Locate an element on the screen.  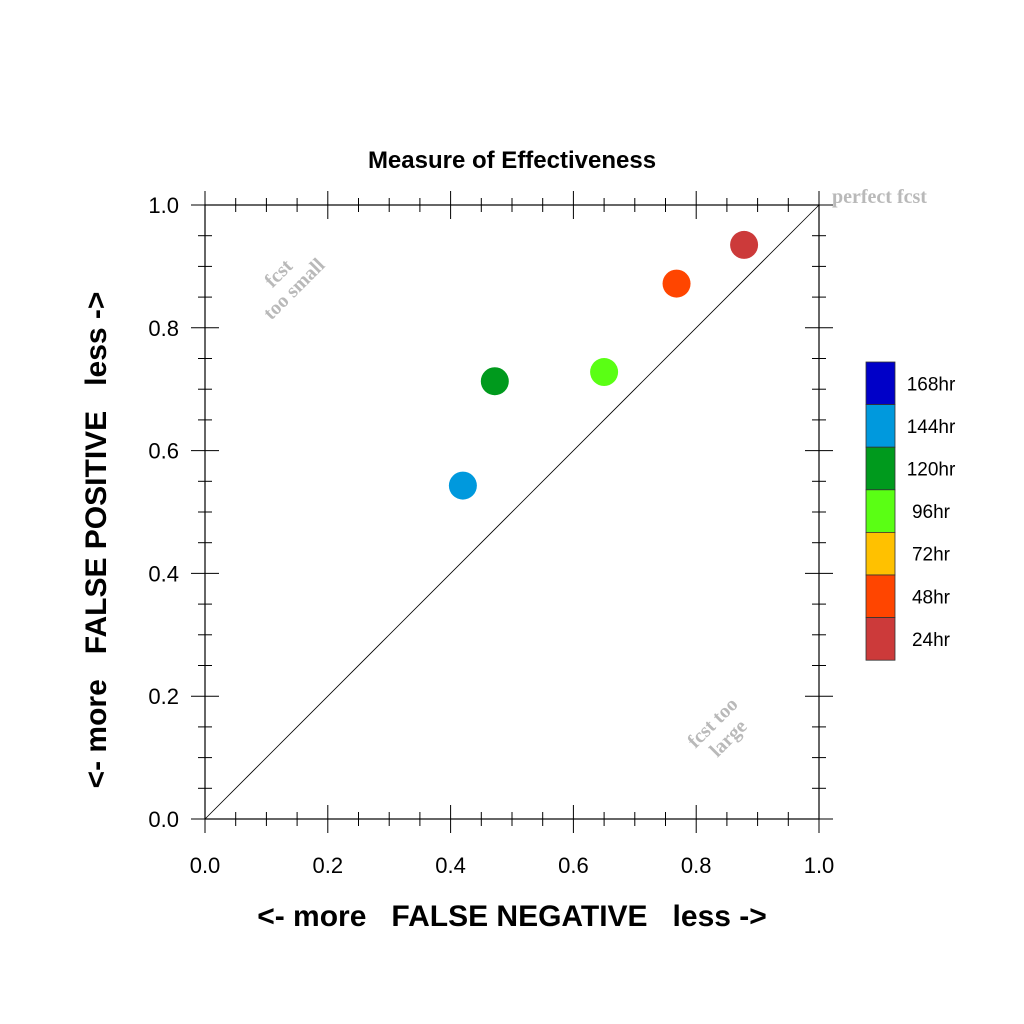
y-axis-label: <- more FALSE POSITIVE less -> is located at coordinates (96, 540).